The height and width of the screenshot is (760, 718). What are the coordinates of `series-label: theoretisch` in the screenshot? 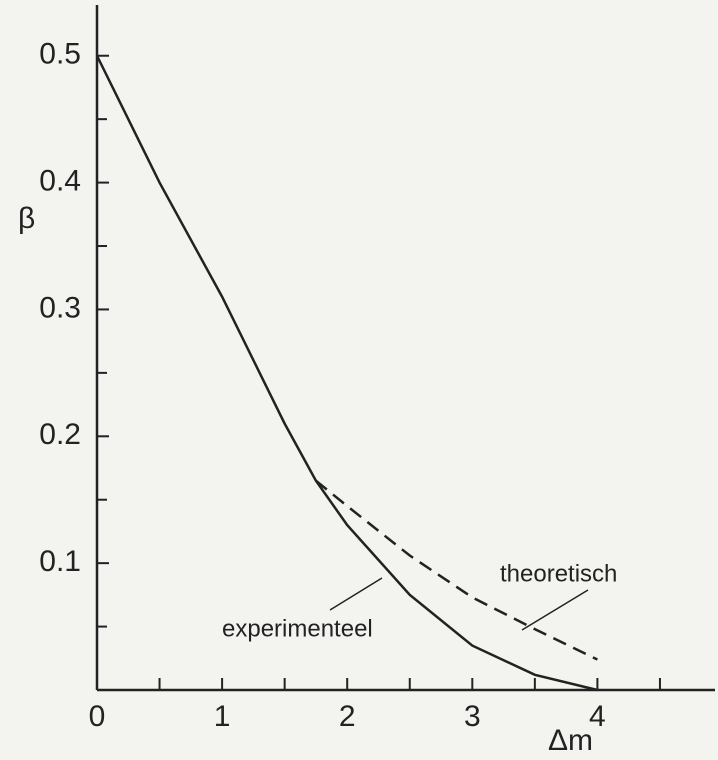 It's located at (558, 573).